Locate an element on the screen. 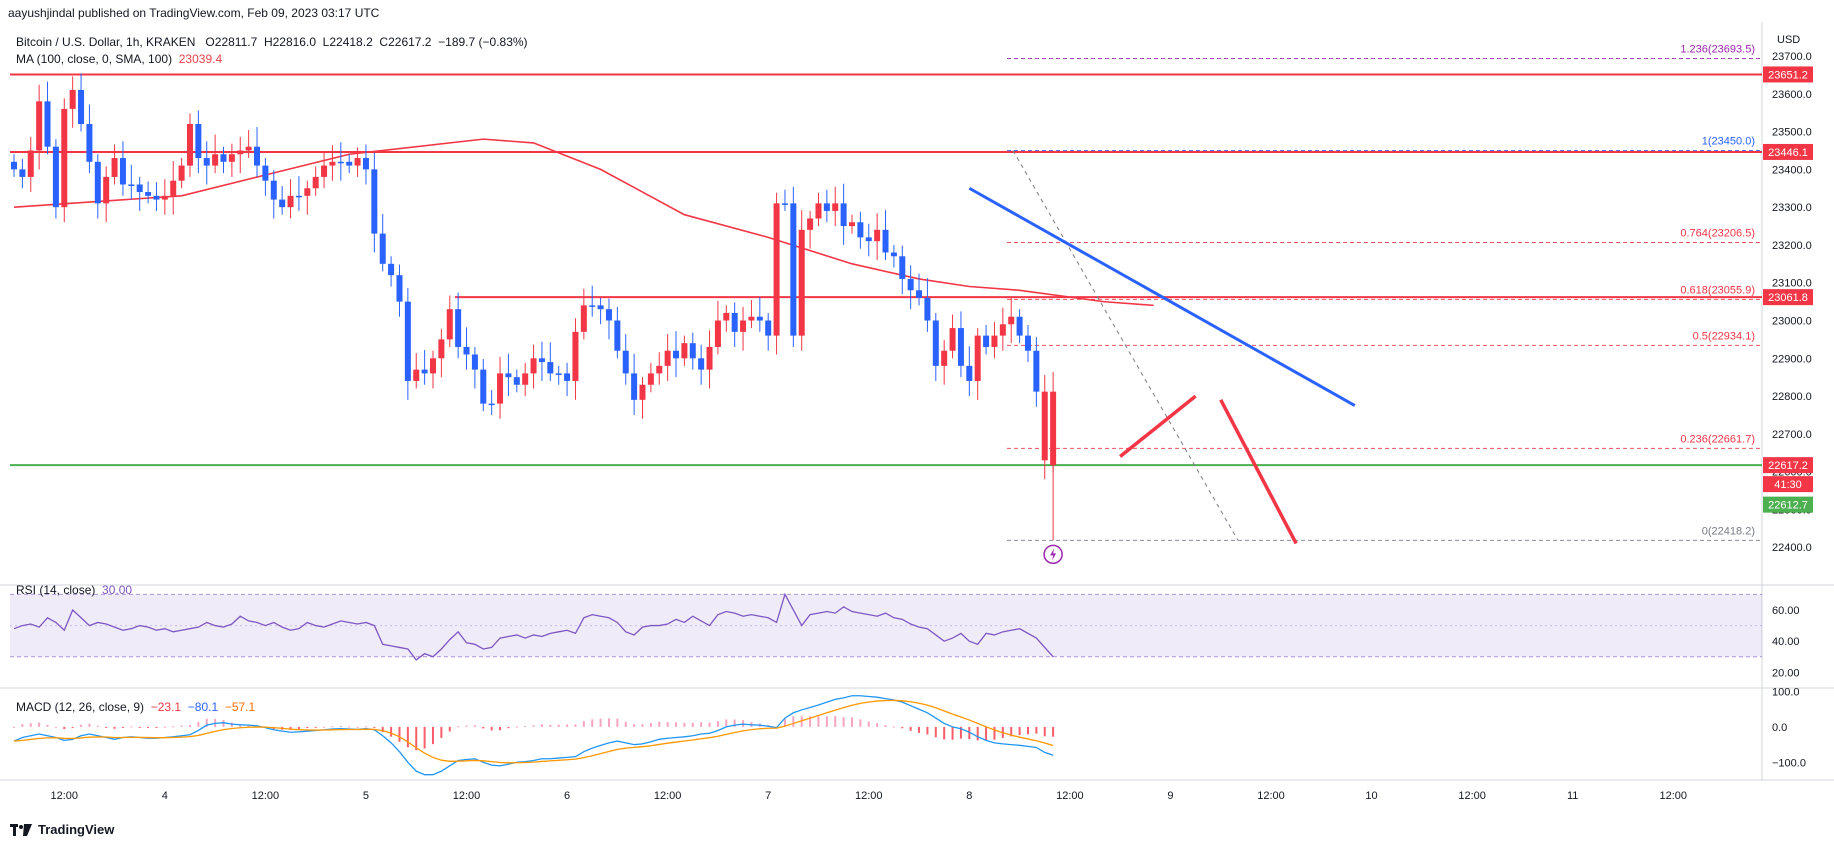 The image size is (1834, 850). open-value: 22811.7 is located at coordinates (236, 42).